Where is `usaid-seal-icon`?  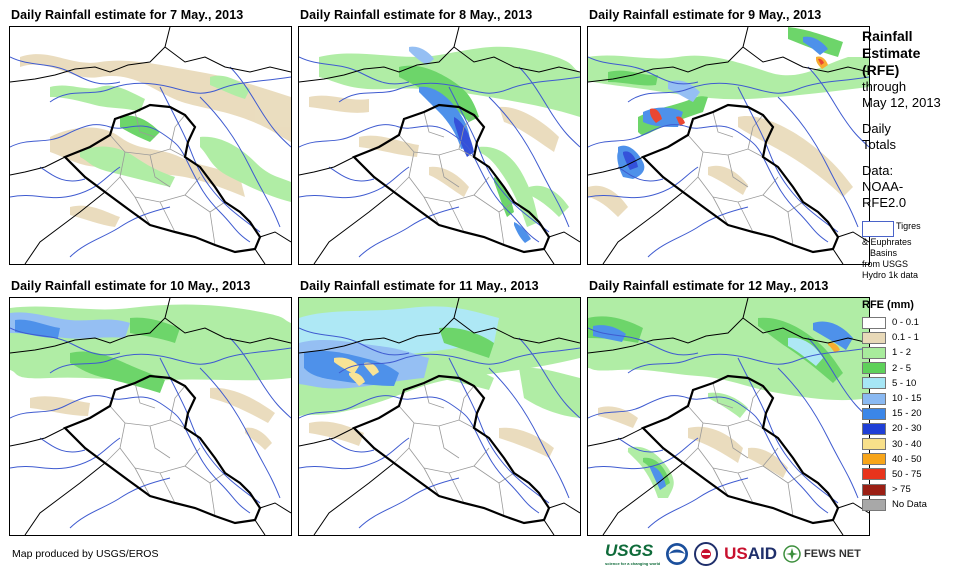
usaid-seal-icon is located at coordinates (706, 553).